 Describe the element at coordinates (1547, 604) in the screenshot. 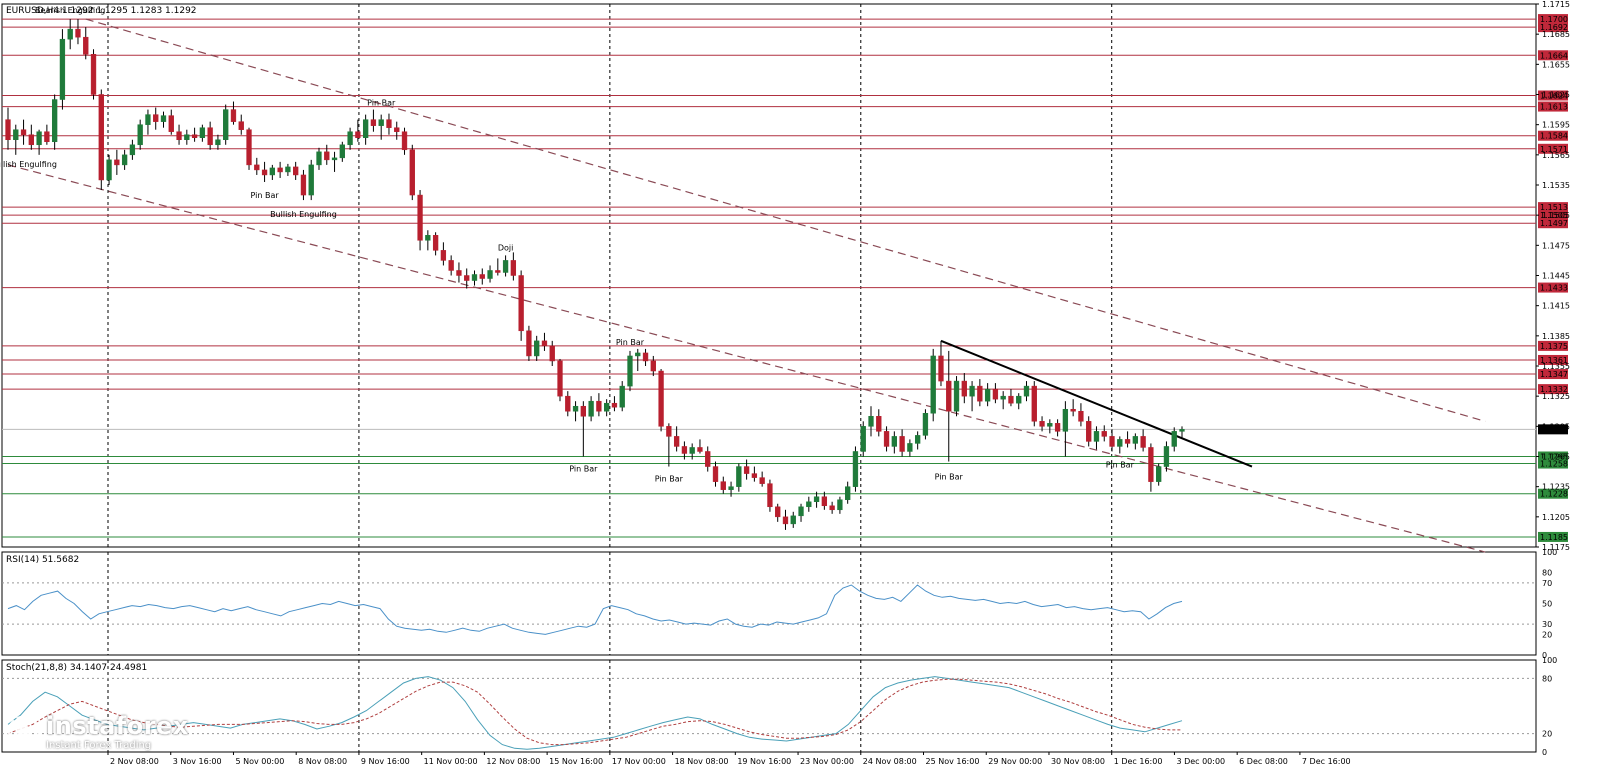

I see `indicator-axis-tick: 50` at that location.